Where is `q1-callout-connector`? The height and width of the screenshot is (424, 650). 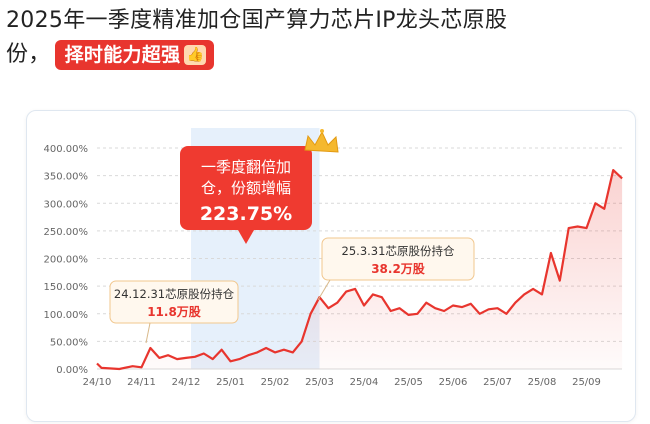 q1-callout-connector is located at coordinates (324, 290).